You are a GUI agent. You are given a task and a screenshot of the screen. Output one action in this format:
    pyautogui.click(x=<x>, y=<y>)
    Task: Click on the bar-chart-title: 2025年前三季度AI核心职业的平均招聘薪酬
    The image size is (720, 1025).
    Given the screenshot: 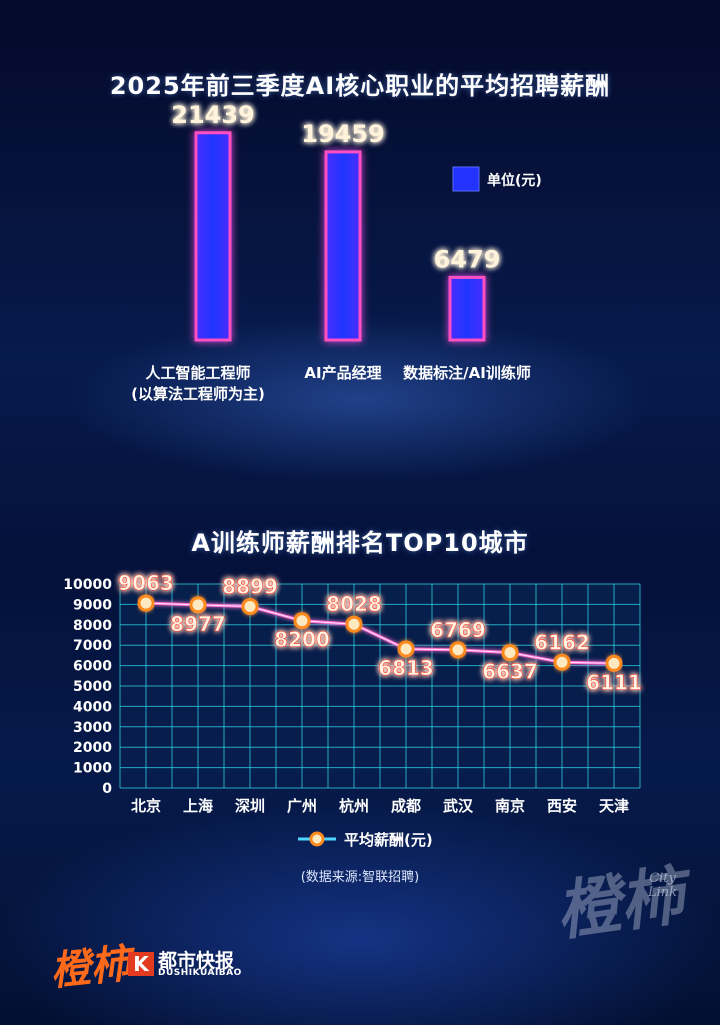 What is the action you would take?
    pyautogui.click(x=360, y=86)
    